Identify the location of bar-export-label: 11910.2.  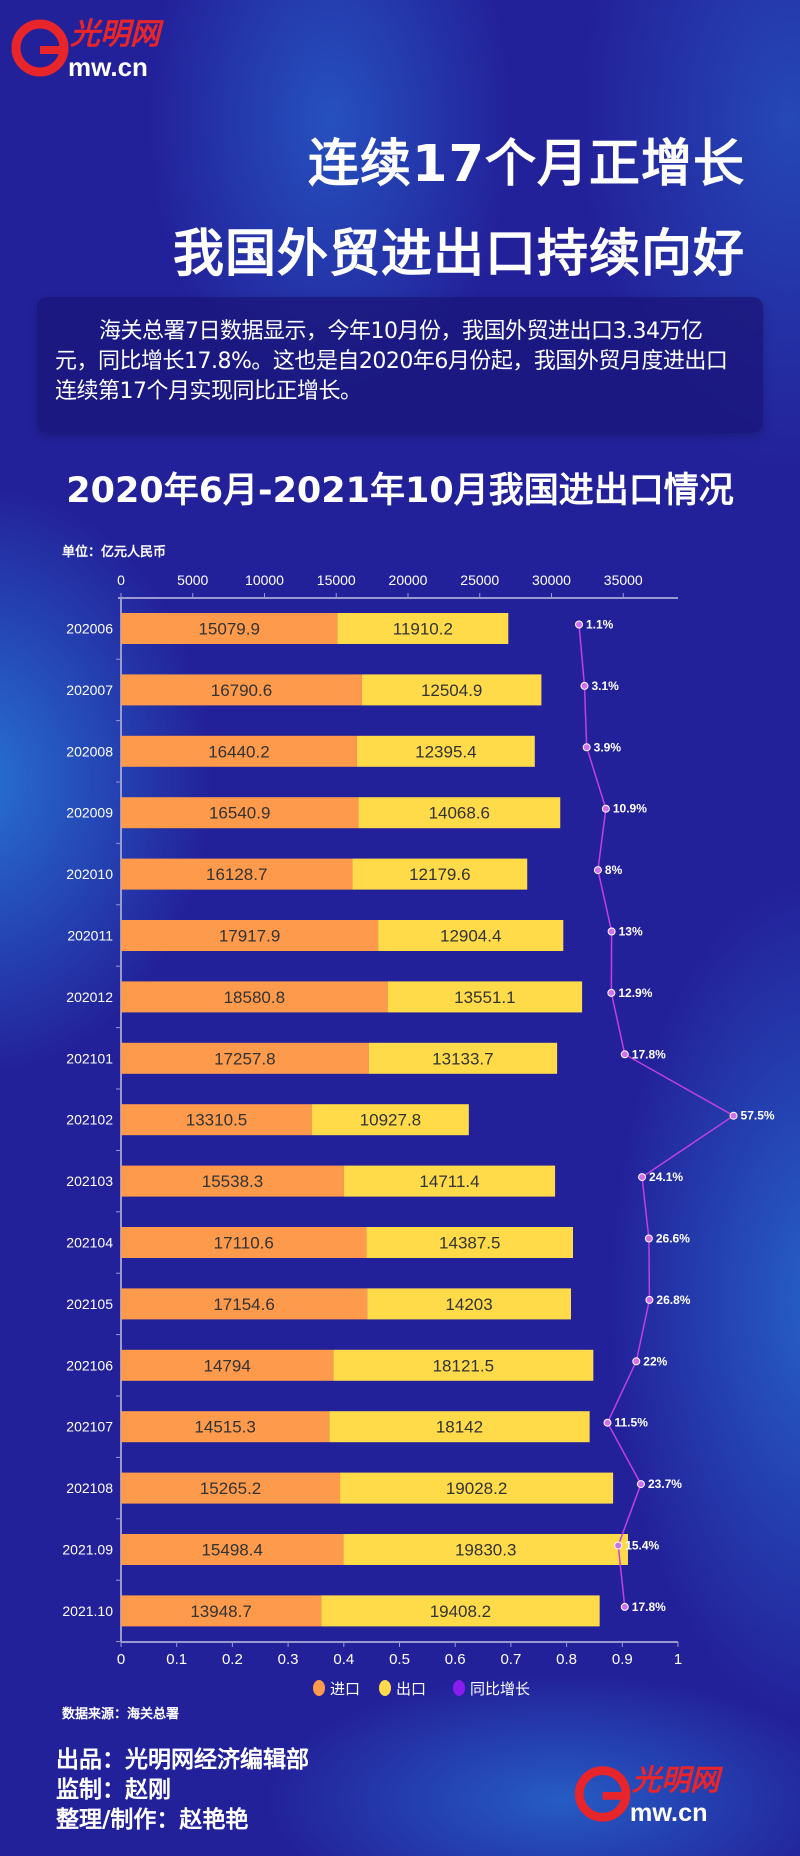
(423, 629).